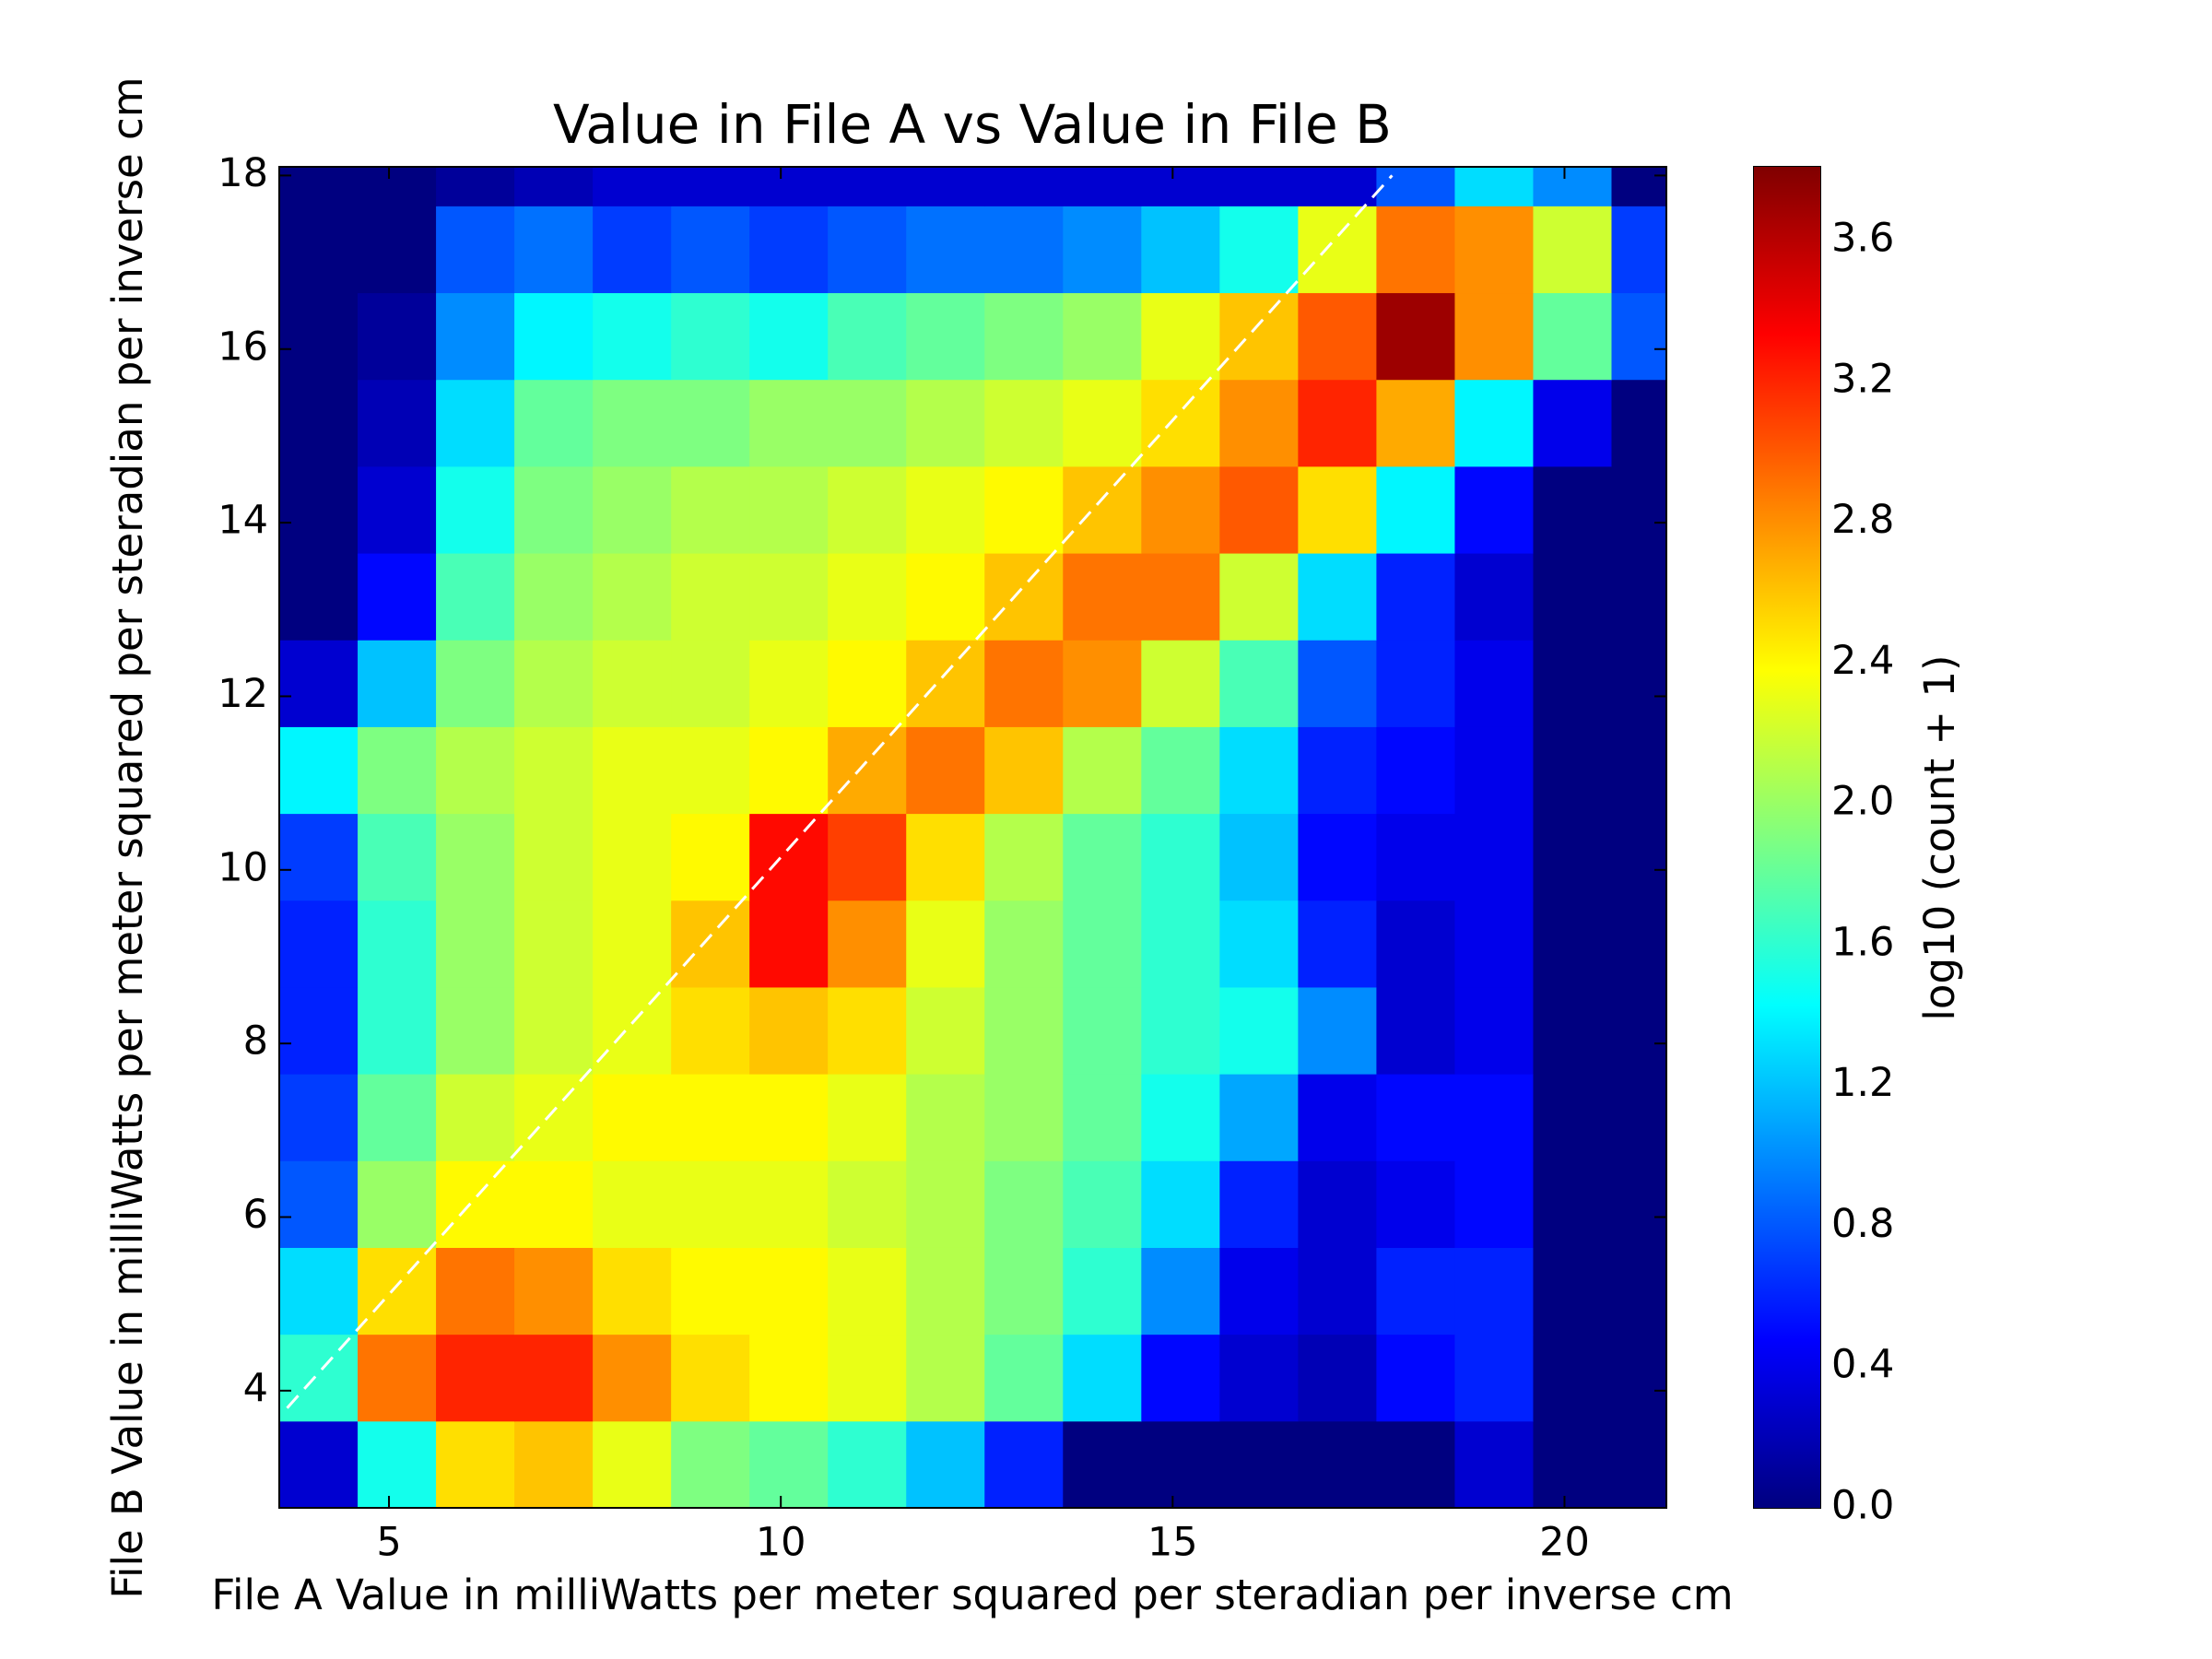 This screenshot has height=1659, width=2212. I want to click on colorbar-tick-label: 1.6, so click(1862, 942).